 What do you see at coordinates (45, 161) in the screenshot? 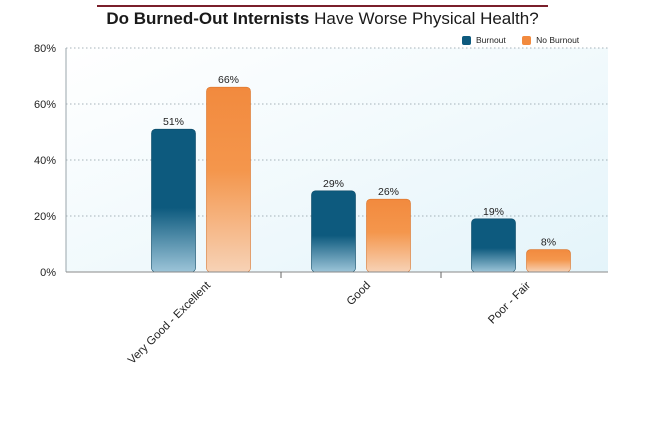
I see `y-tick-label: 40%` at bounding box center [45, 161].